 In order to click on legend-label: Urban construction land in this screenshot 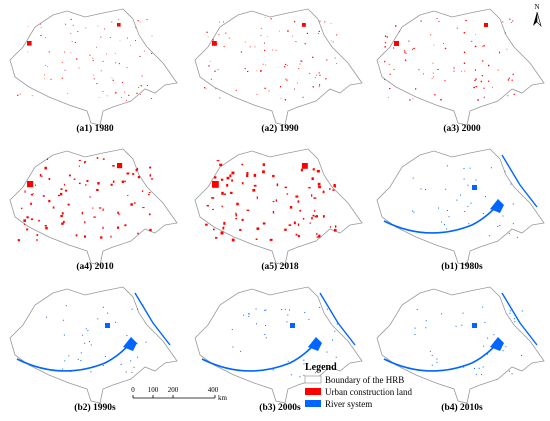, I will do `click(368, 392)`.